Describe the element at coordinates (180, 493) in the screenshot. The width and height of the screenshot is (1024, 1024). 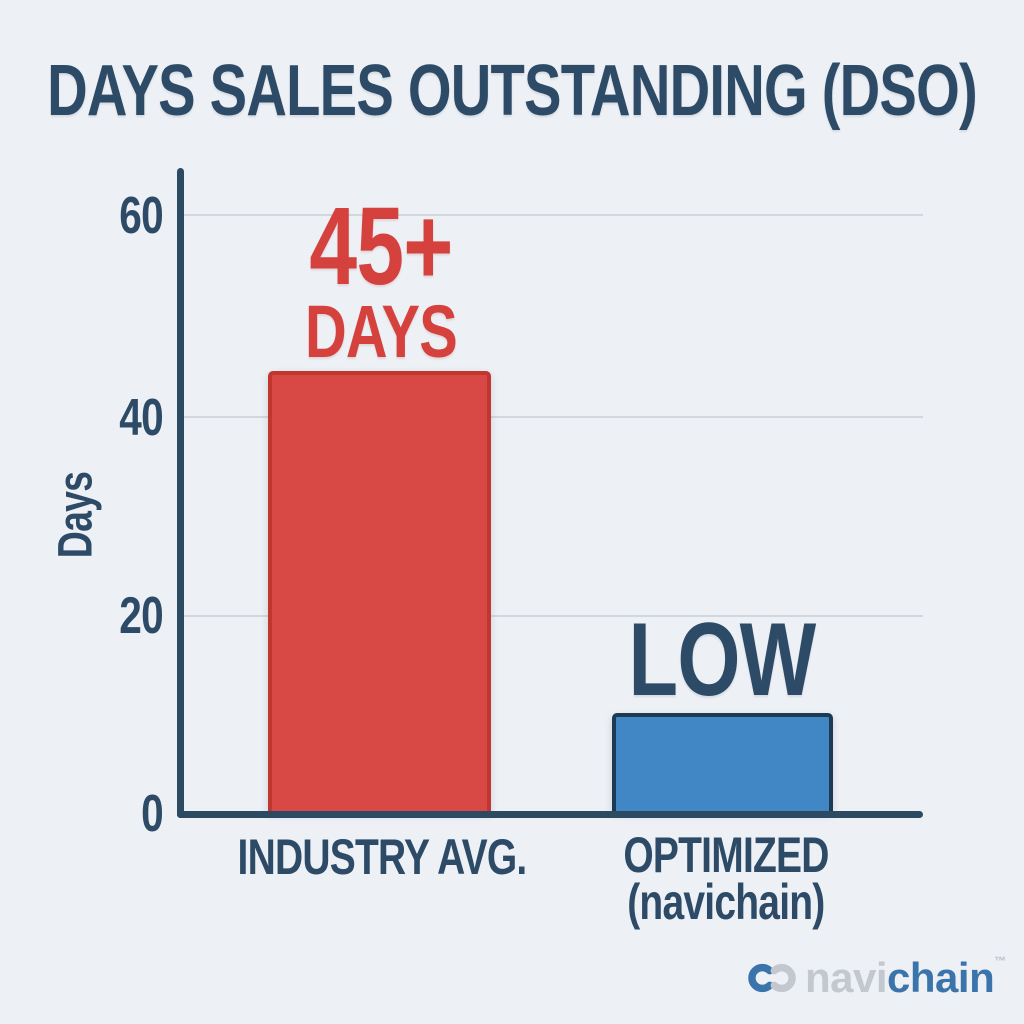
I see `y-axis-line` at that location.